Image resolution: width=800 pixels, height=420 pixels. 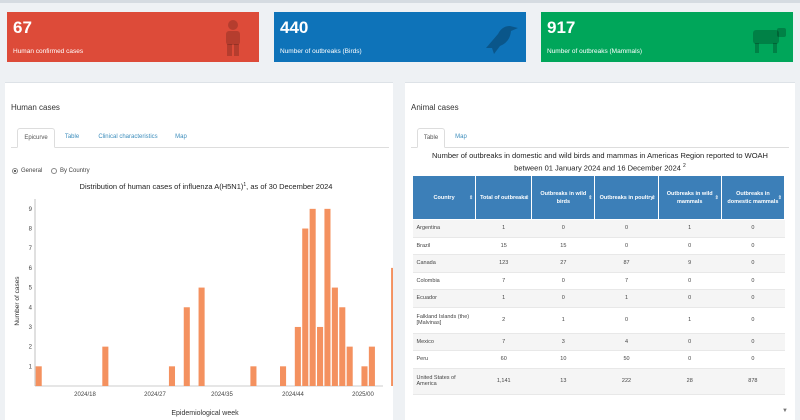 What do you see at coordinates (444, 342) in the screenshot?
I see `country-cell: Mexico` at bounding box center [444, 342].